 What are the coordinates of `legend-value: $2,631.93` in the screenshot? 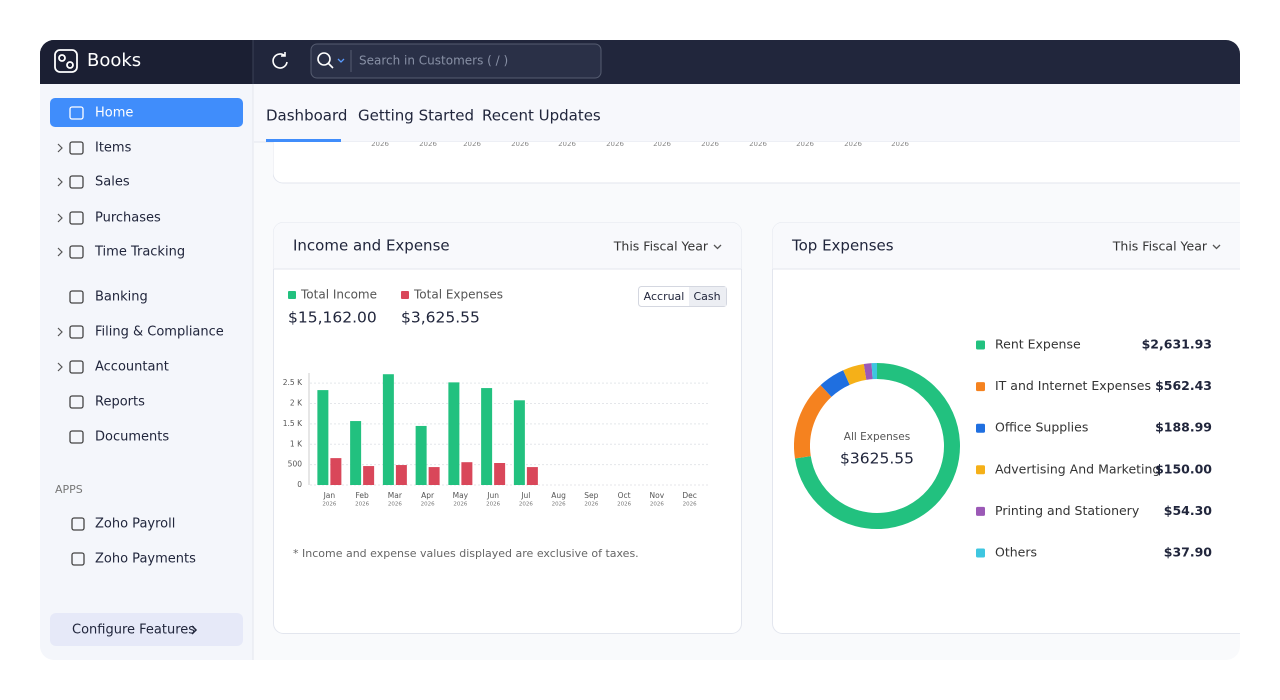 It's located at (1177, 344).